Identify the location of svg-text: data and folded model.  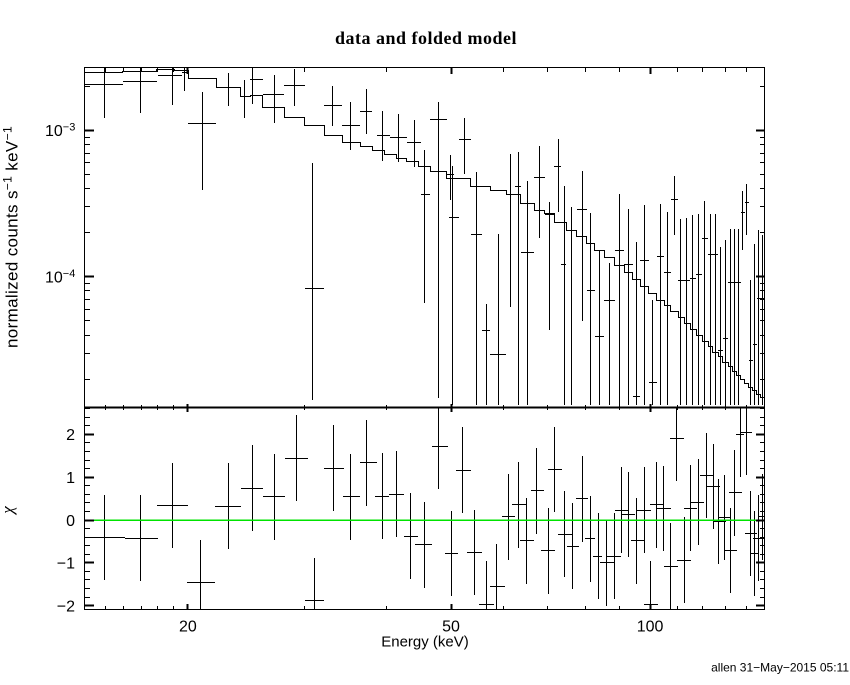
(426, 38).